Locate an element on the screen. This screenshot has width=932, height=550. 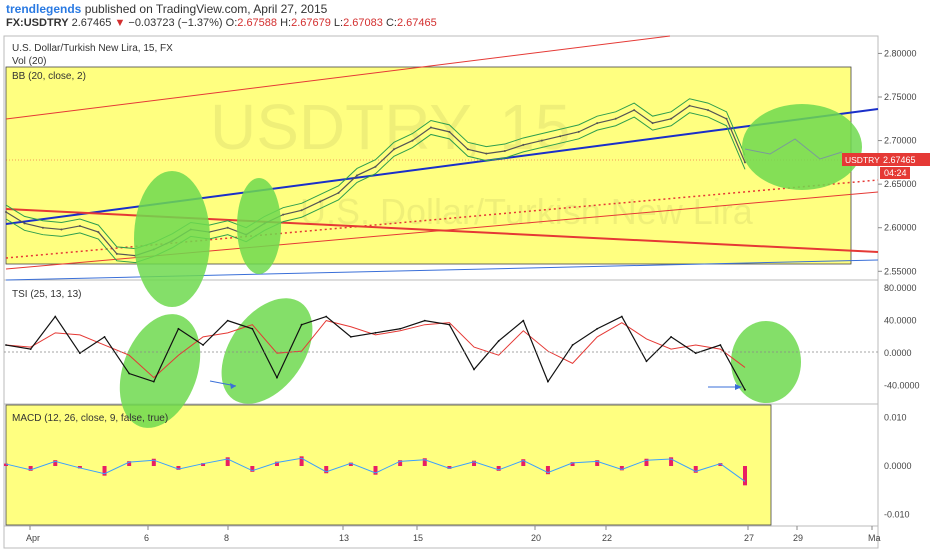
tsi-tick-label: 80.0000 is located at coordinates (900, 288).